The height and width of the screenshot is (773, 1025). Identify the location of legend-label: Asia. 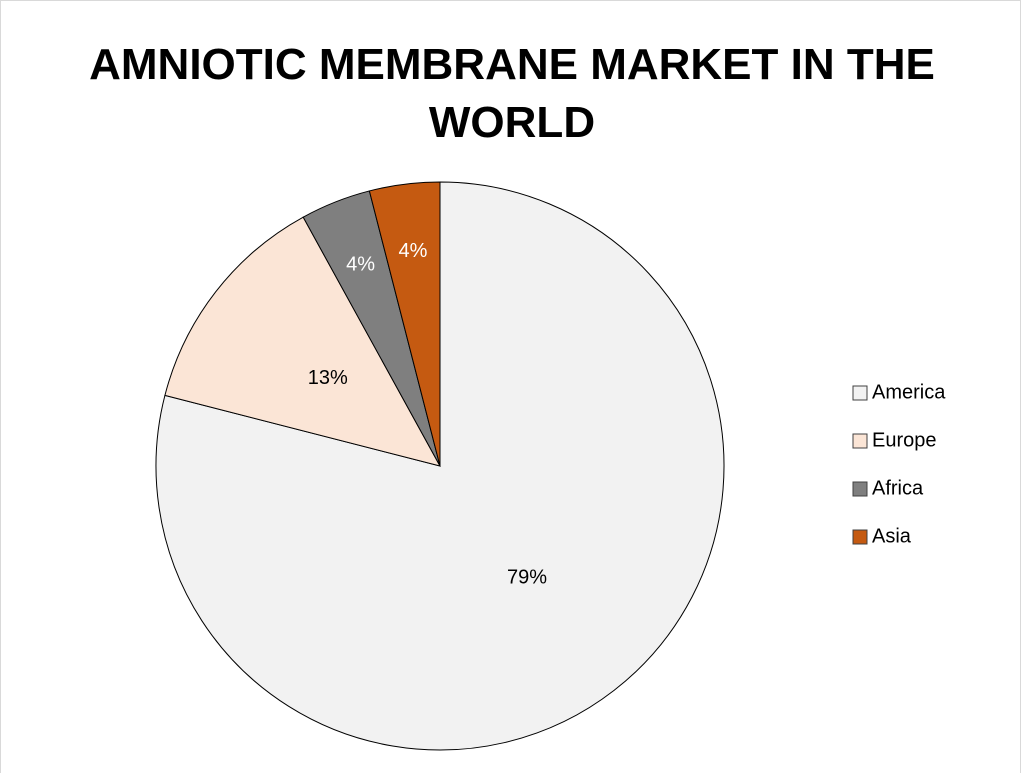
(892, 536).